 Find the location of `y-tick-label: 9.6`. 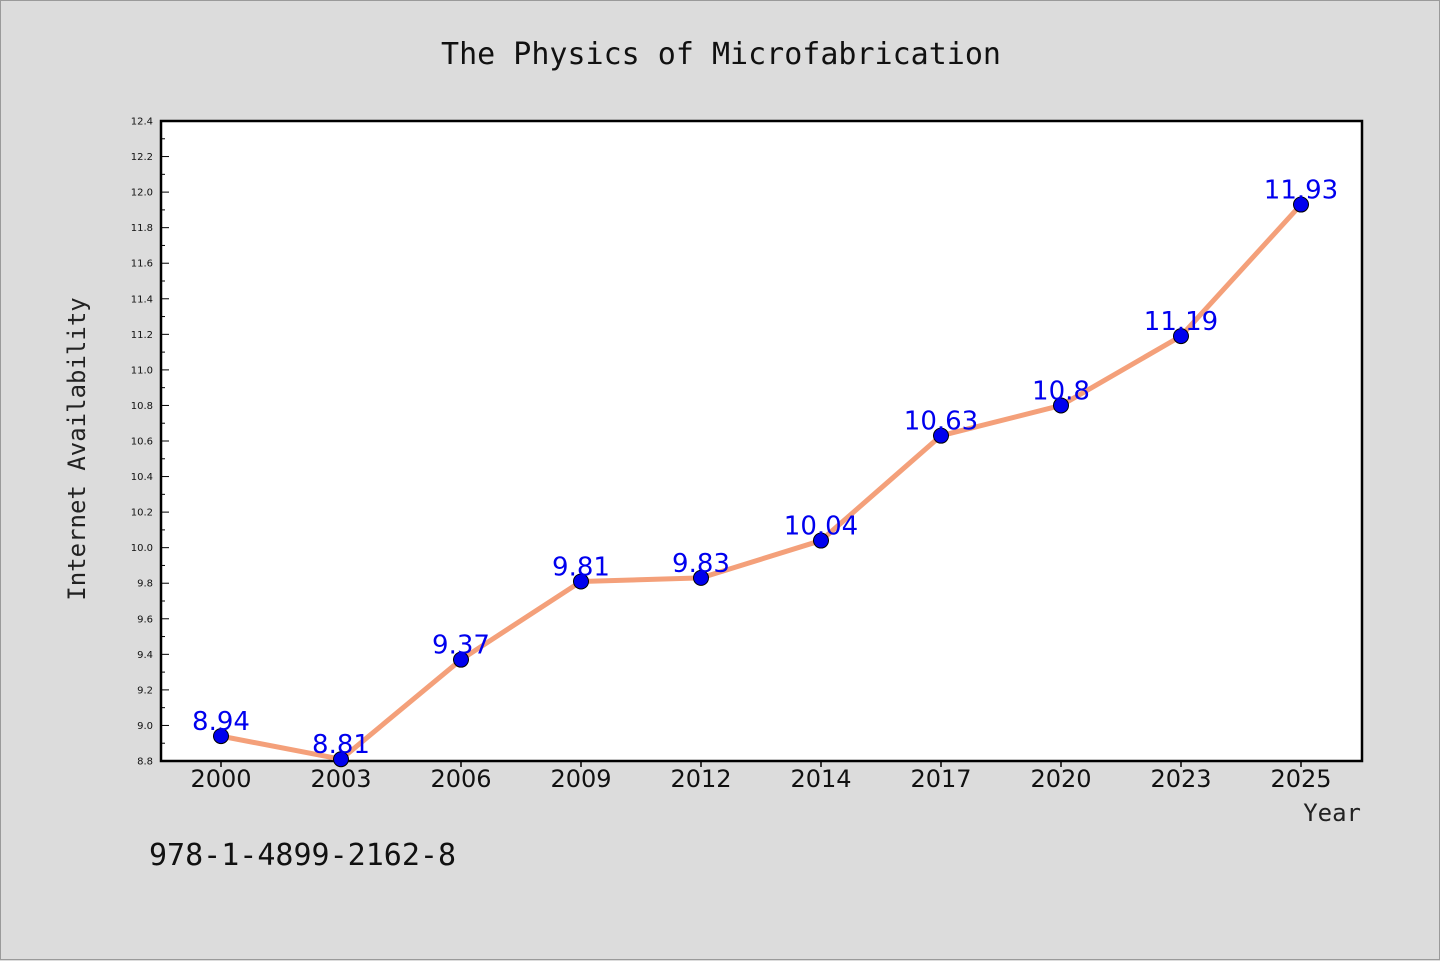

y-tick-label: 9.6 is located at coordinates (145, 619).